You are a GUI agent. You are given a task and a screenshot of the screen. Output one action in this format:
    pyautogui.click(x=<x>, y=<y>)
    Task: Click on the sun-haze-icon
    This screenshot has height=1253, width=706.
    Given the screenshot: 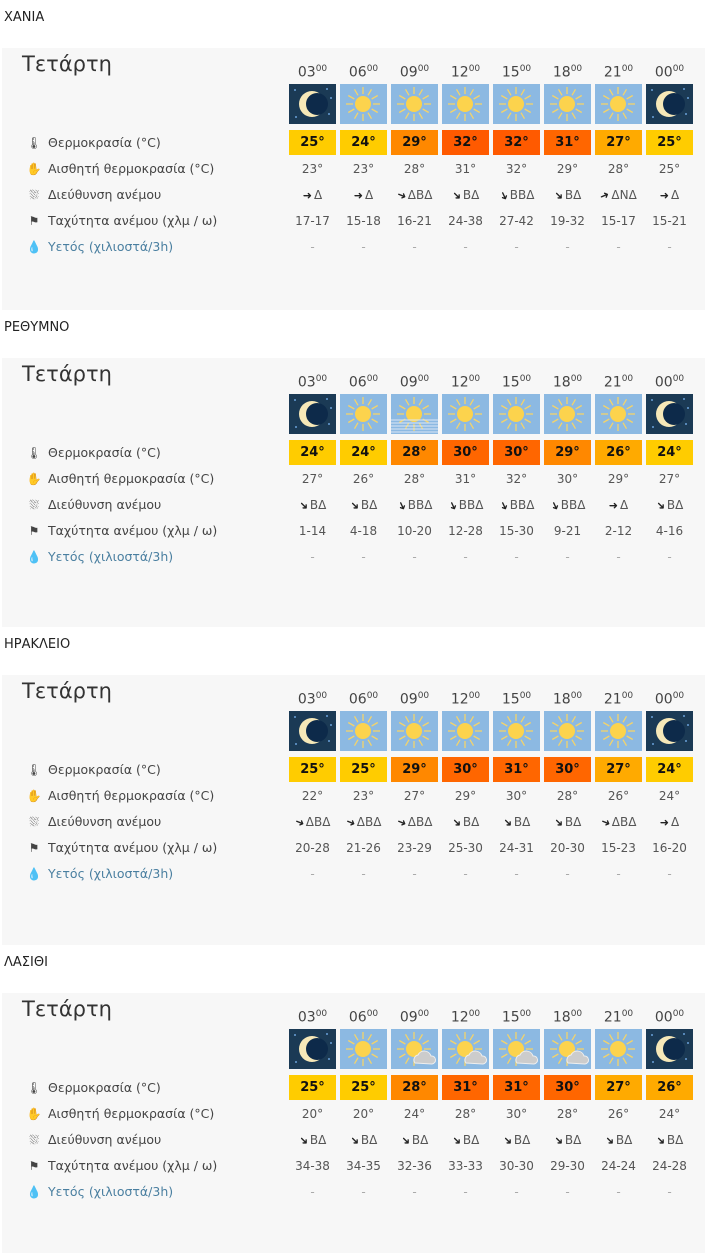 What is the action you would take?
    pyautogui.click(x=414, y=414)
    